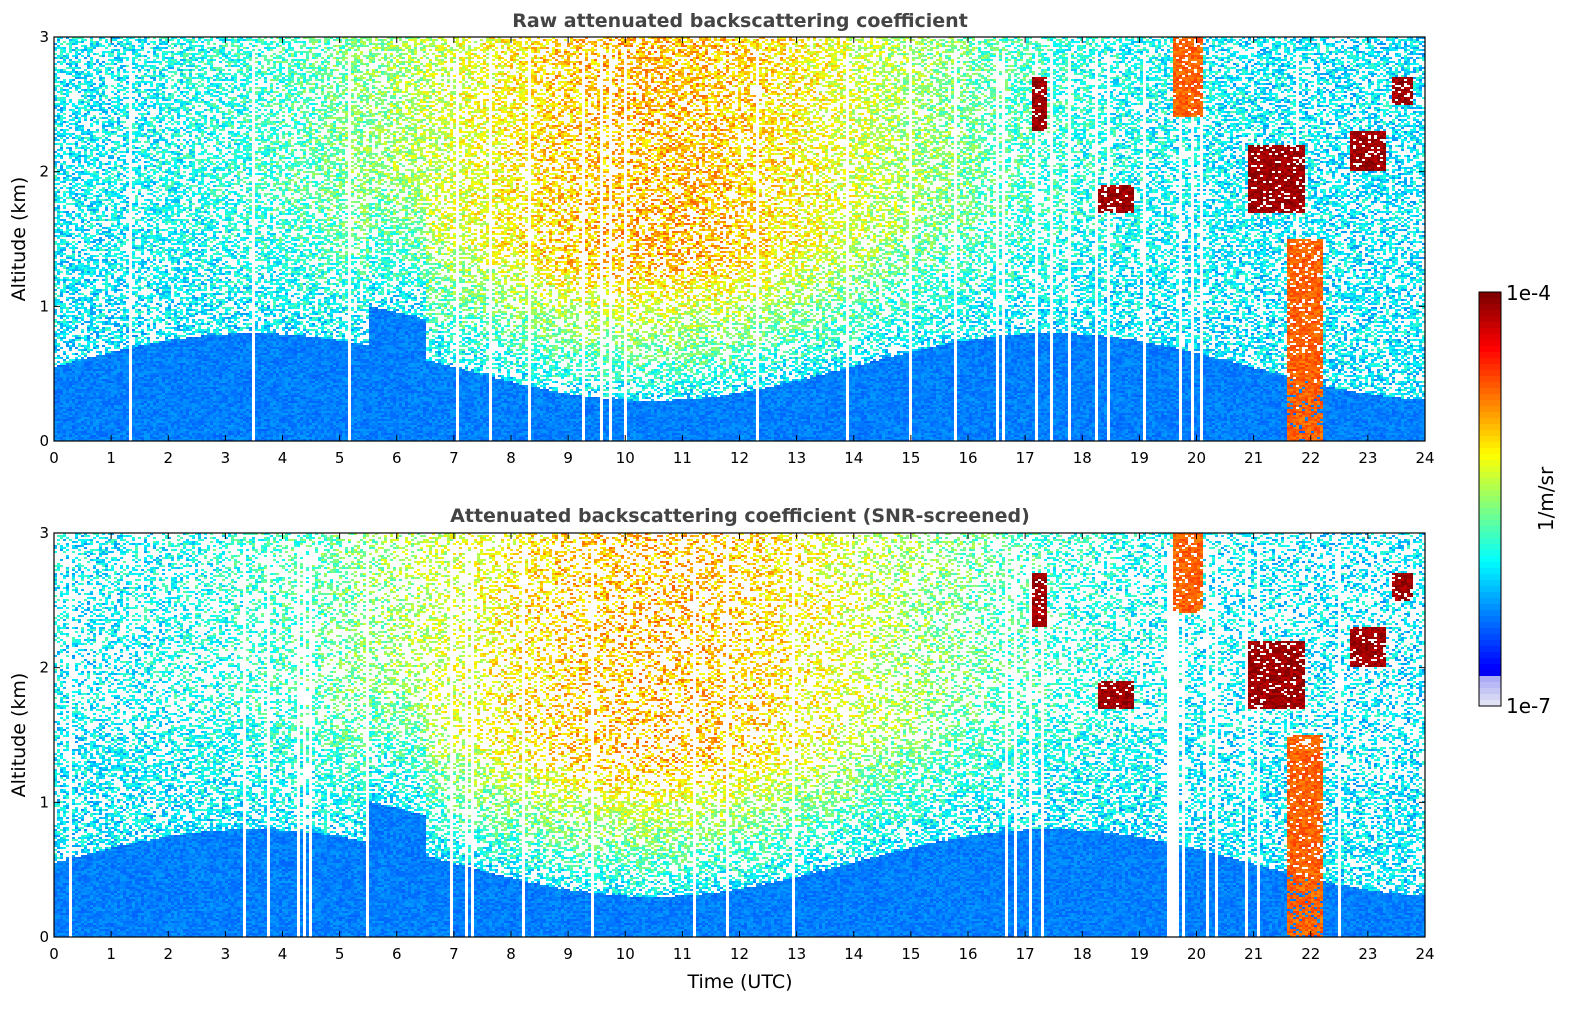 This screenshot has width=1595, height=1020. What do you see at coordinates (1528, 293) in the screenshot?
I see `colorbar-max-label: 1e-4` at bounding box center [1528, 293].